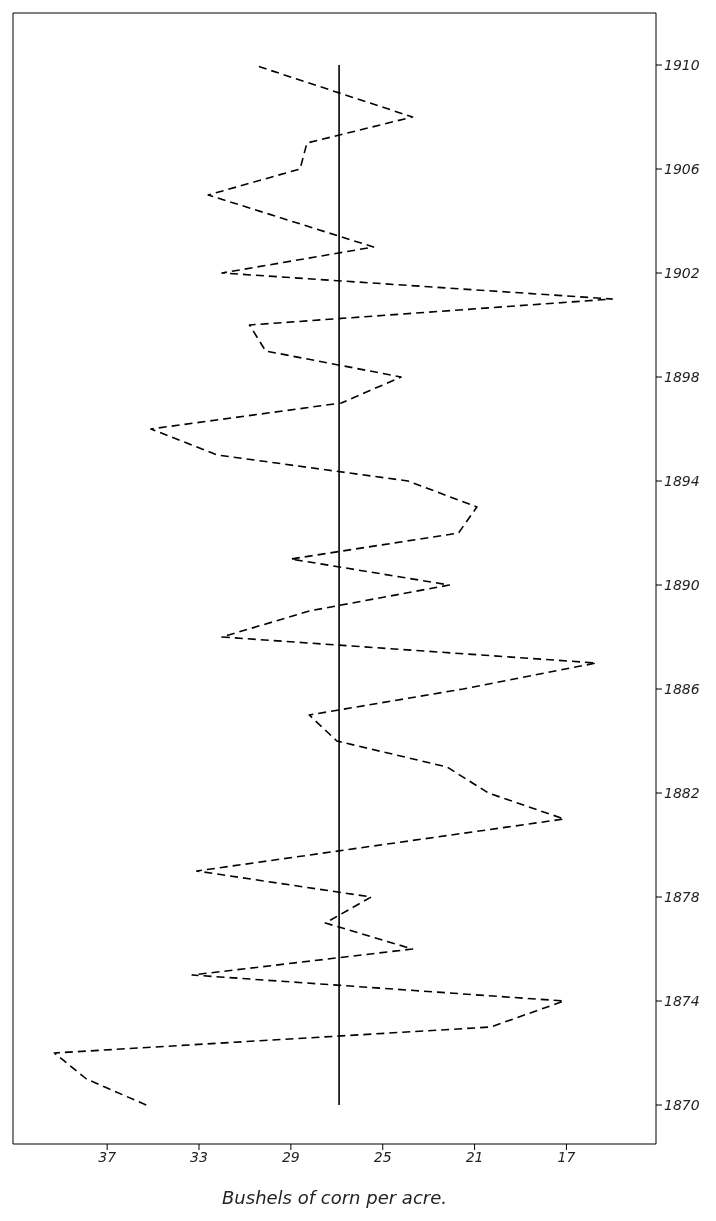 The image size is (716, 1221). What do you see at coordinates (682, 480) in the screenshot?
I see `y-tick-label: 1894` at bounding box center [682, 480].